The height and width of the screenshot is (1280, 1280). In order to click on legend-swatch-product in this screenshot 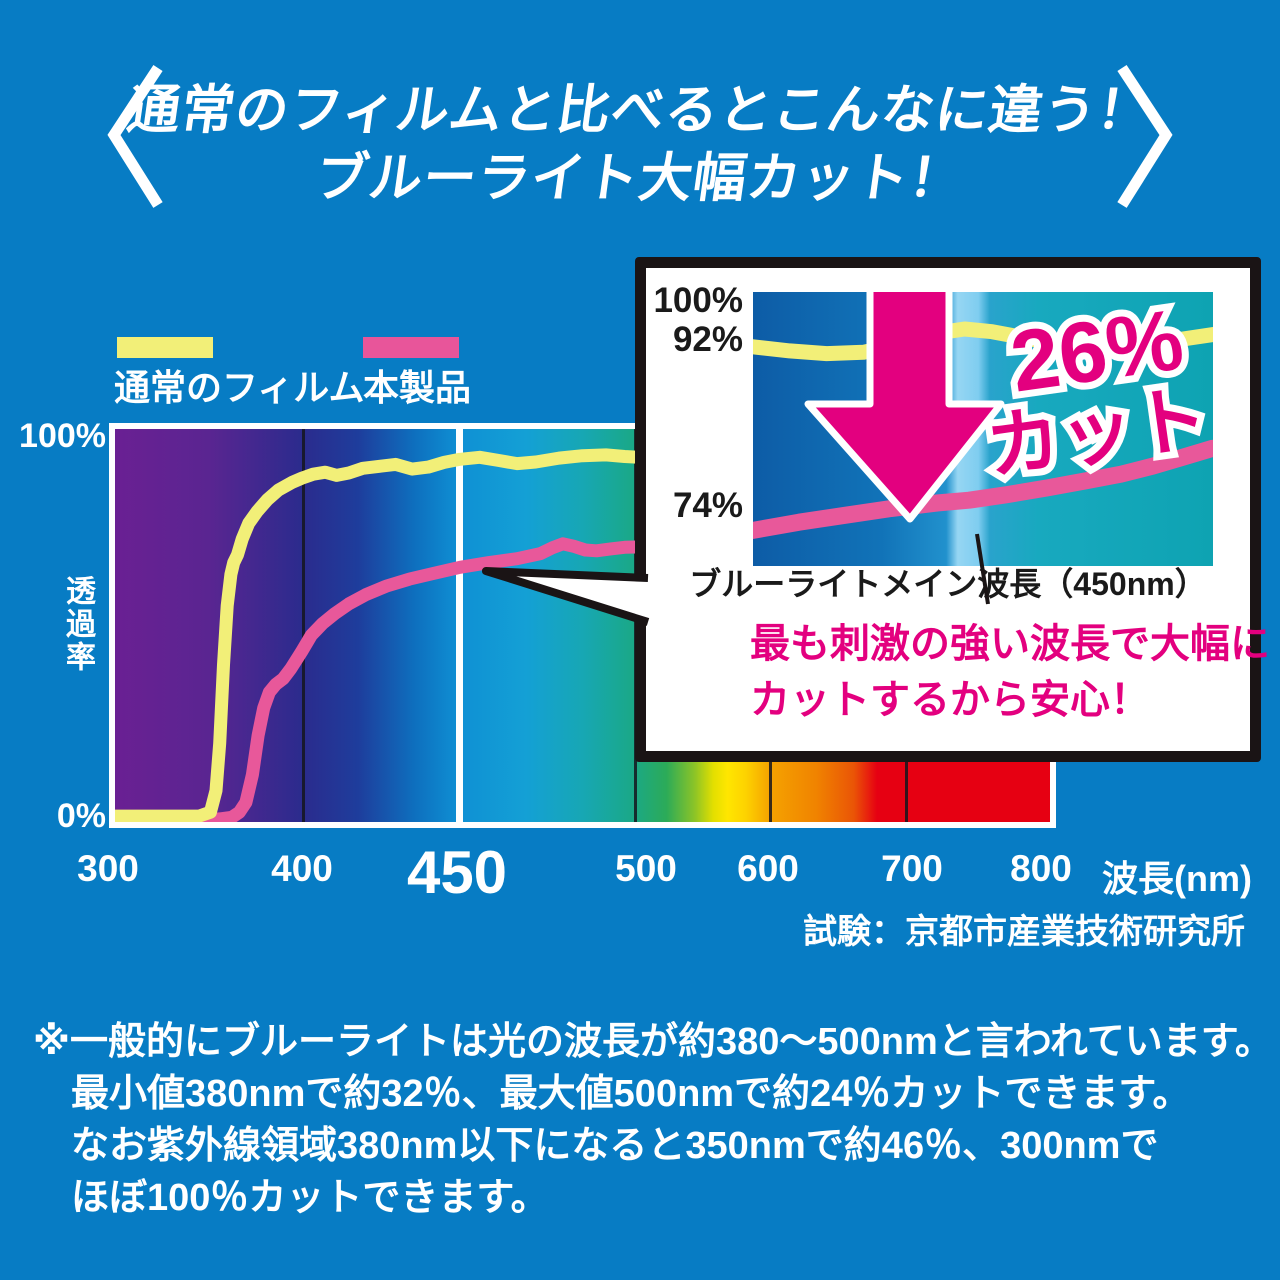, I will do `click(411, 347)`.